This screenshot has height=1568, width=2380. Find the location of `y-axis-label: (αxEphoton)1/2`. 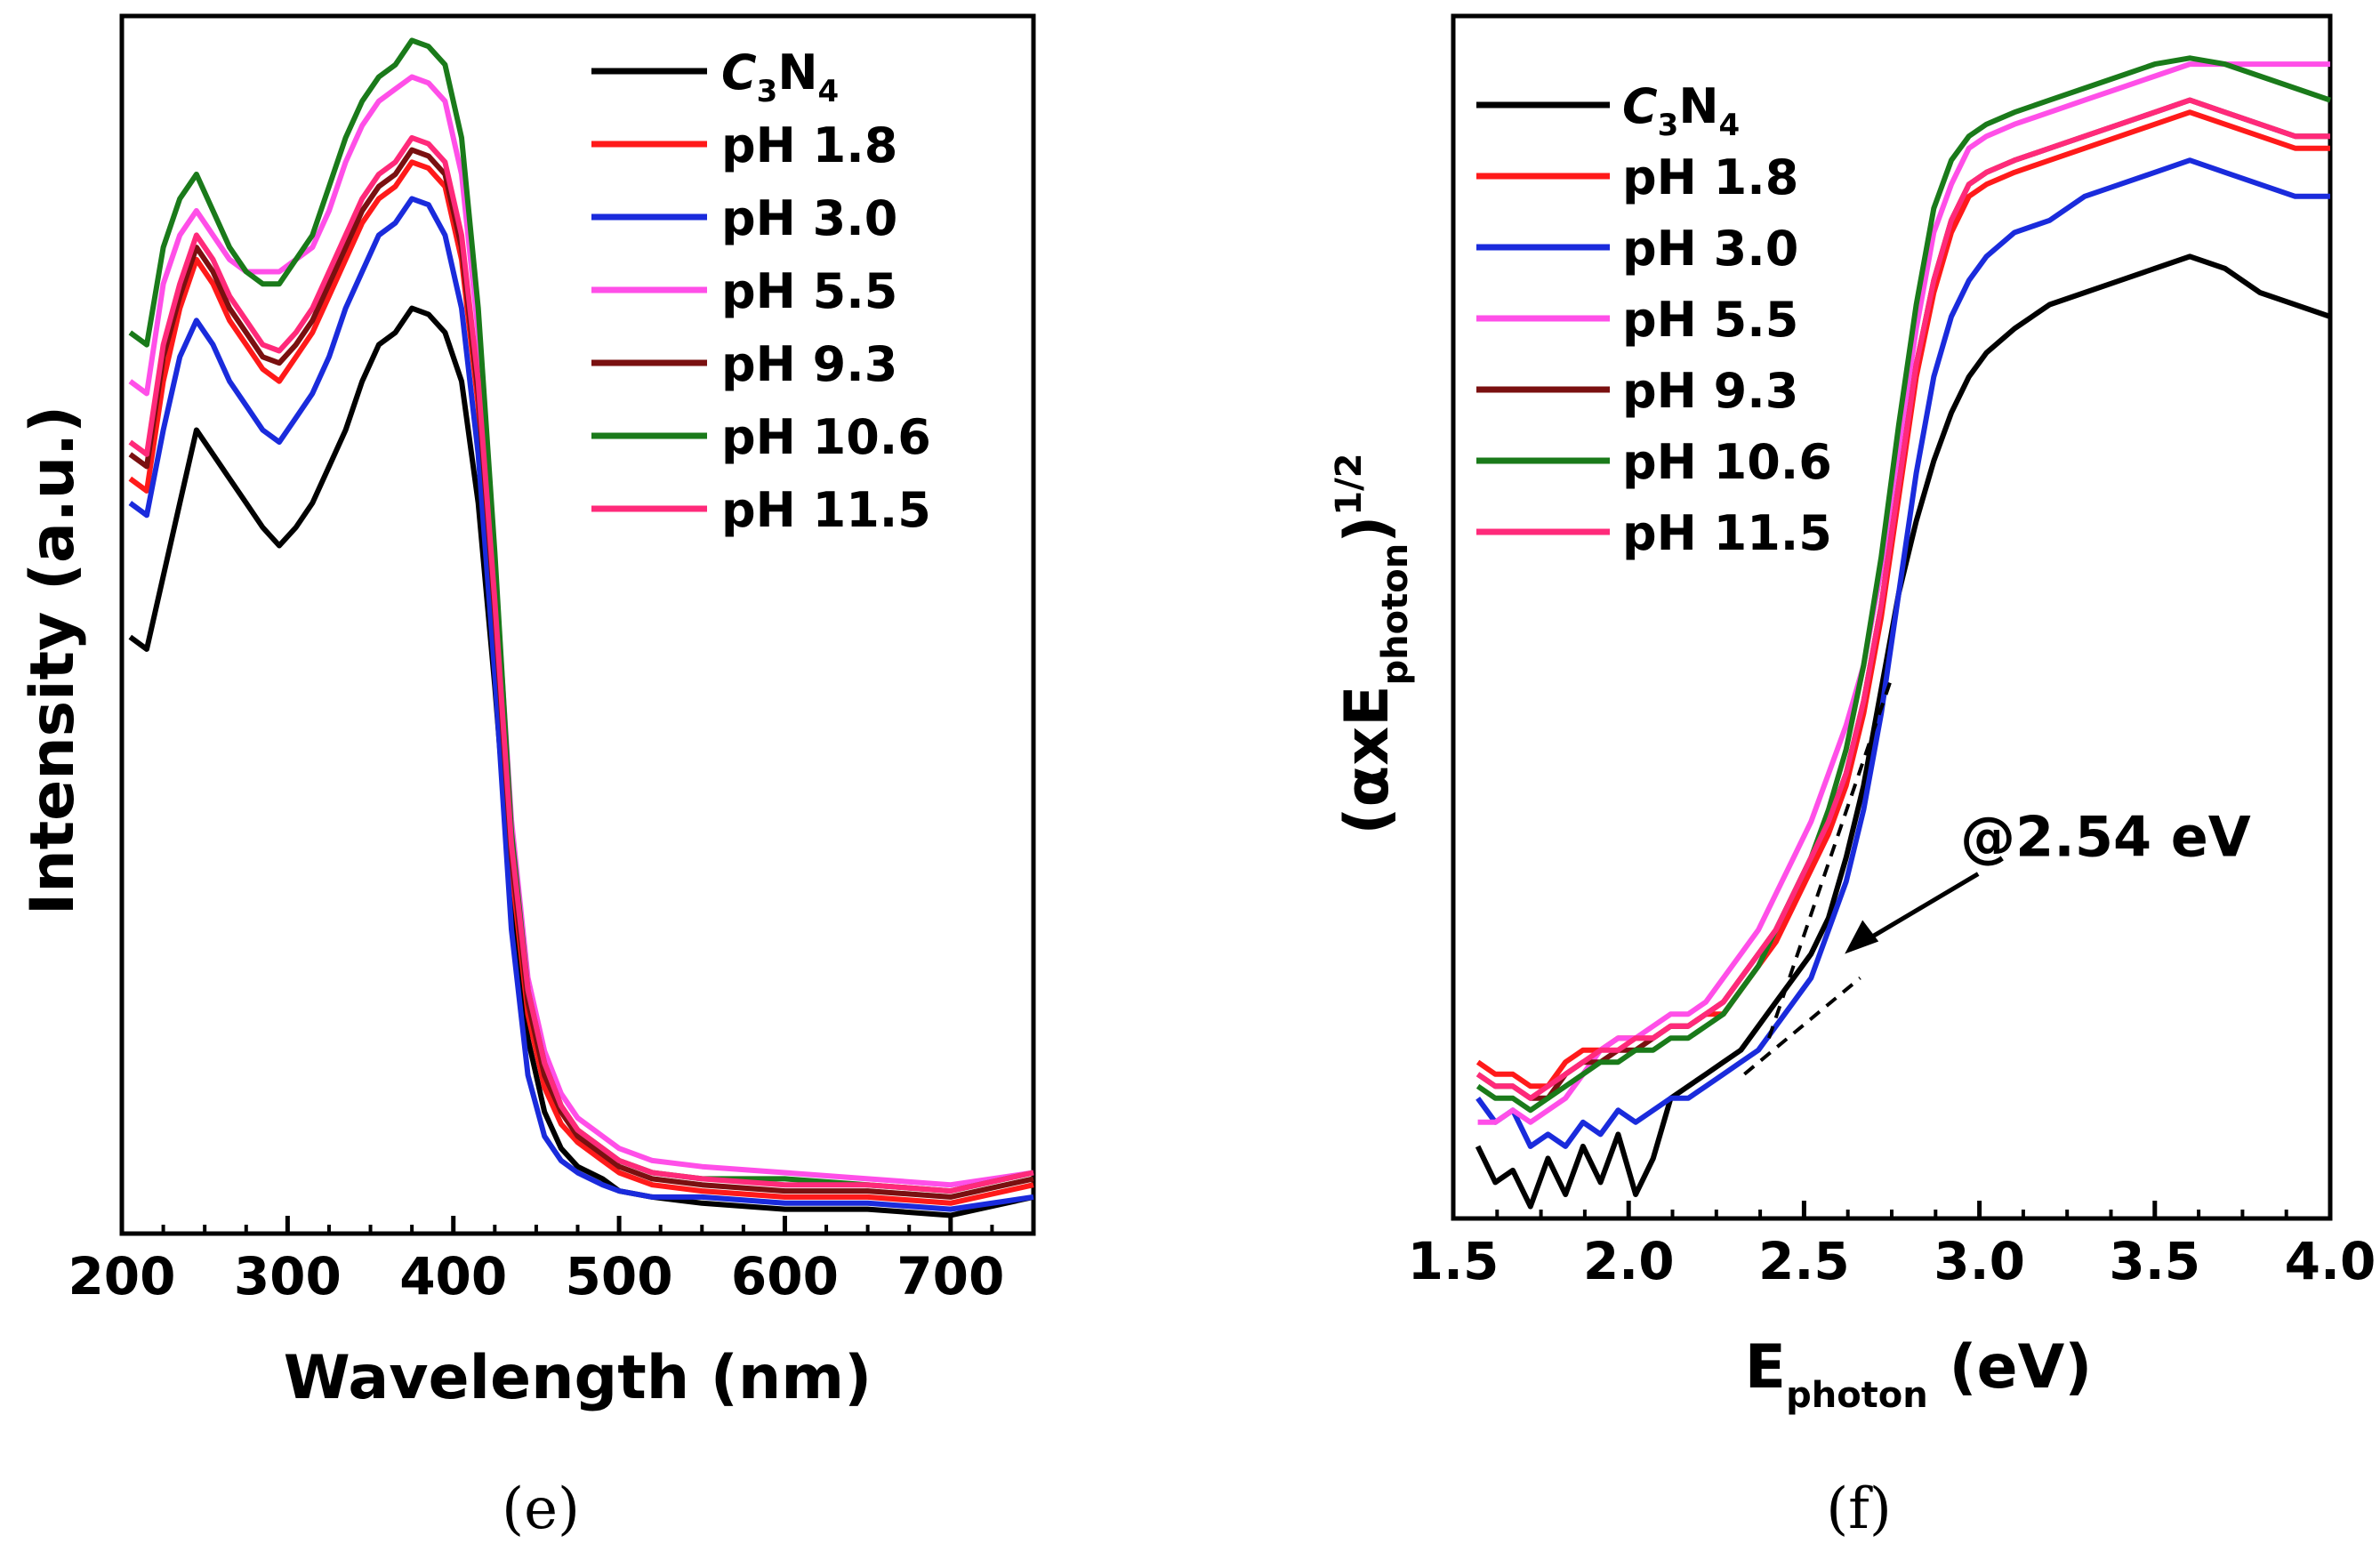

y-axis-label: (αxEphoton)1/2 is located at coordinates (1372, 643).